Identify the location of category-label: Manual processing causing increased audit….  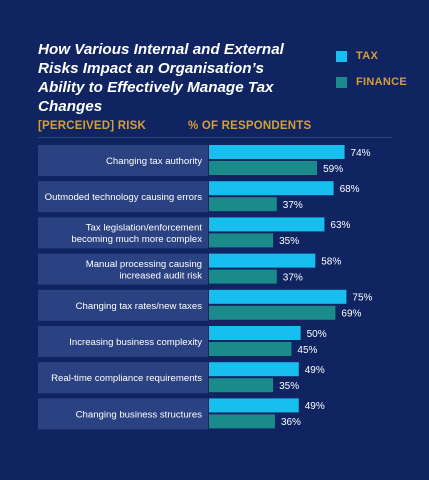
(144, 270).